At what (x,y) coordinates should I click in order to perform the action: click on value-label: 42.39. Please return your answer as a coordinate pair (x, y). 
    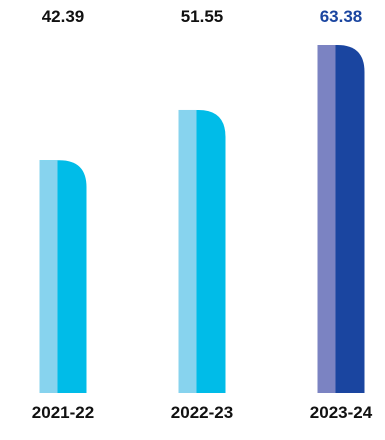
    Looking at the image, I should click on (63, 16).